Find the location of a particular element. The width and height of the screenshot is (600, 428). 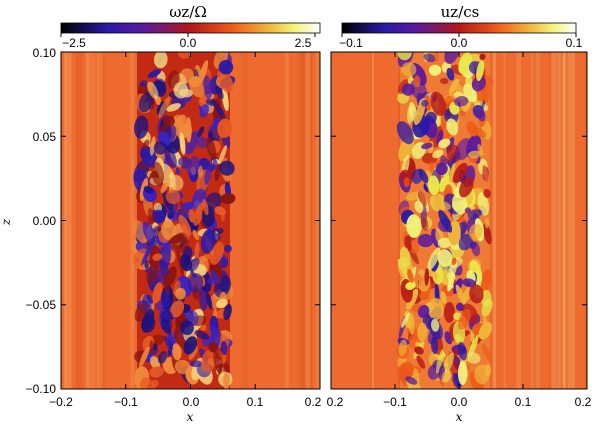

colorbar-ticks-left is located at coordinates (188, 35).